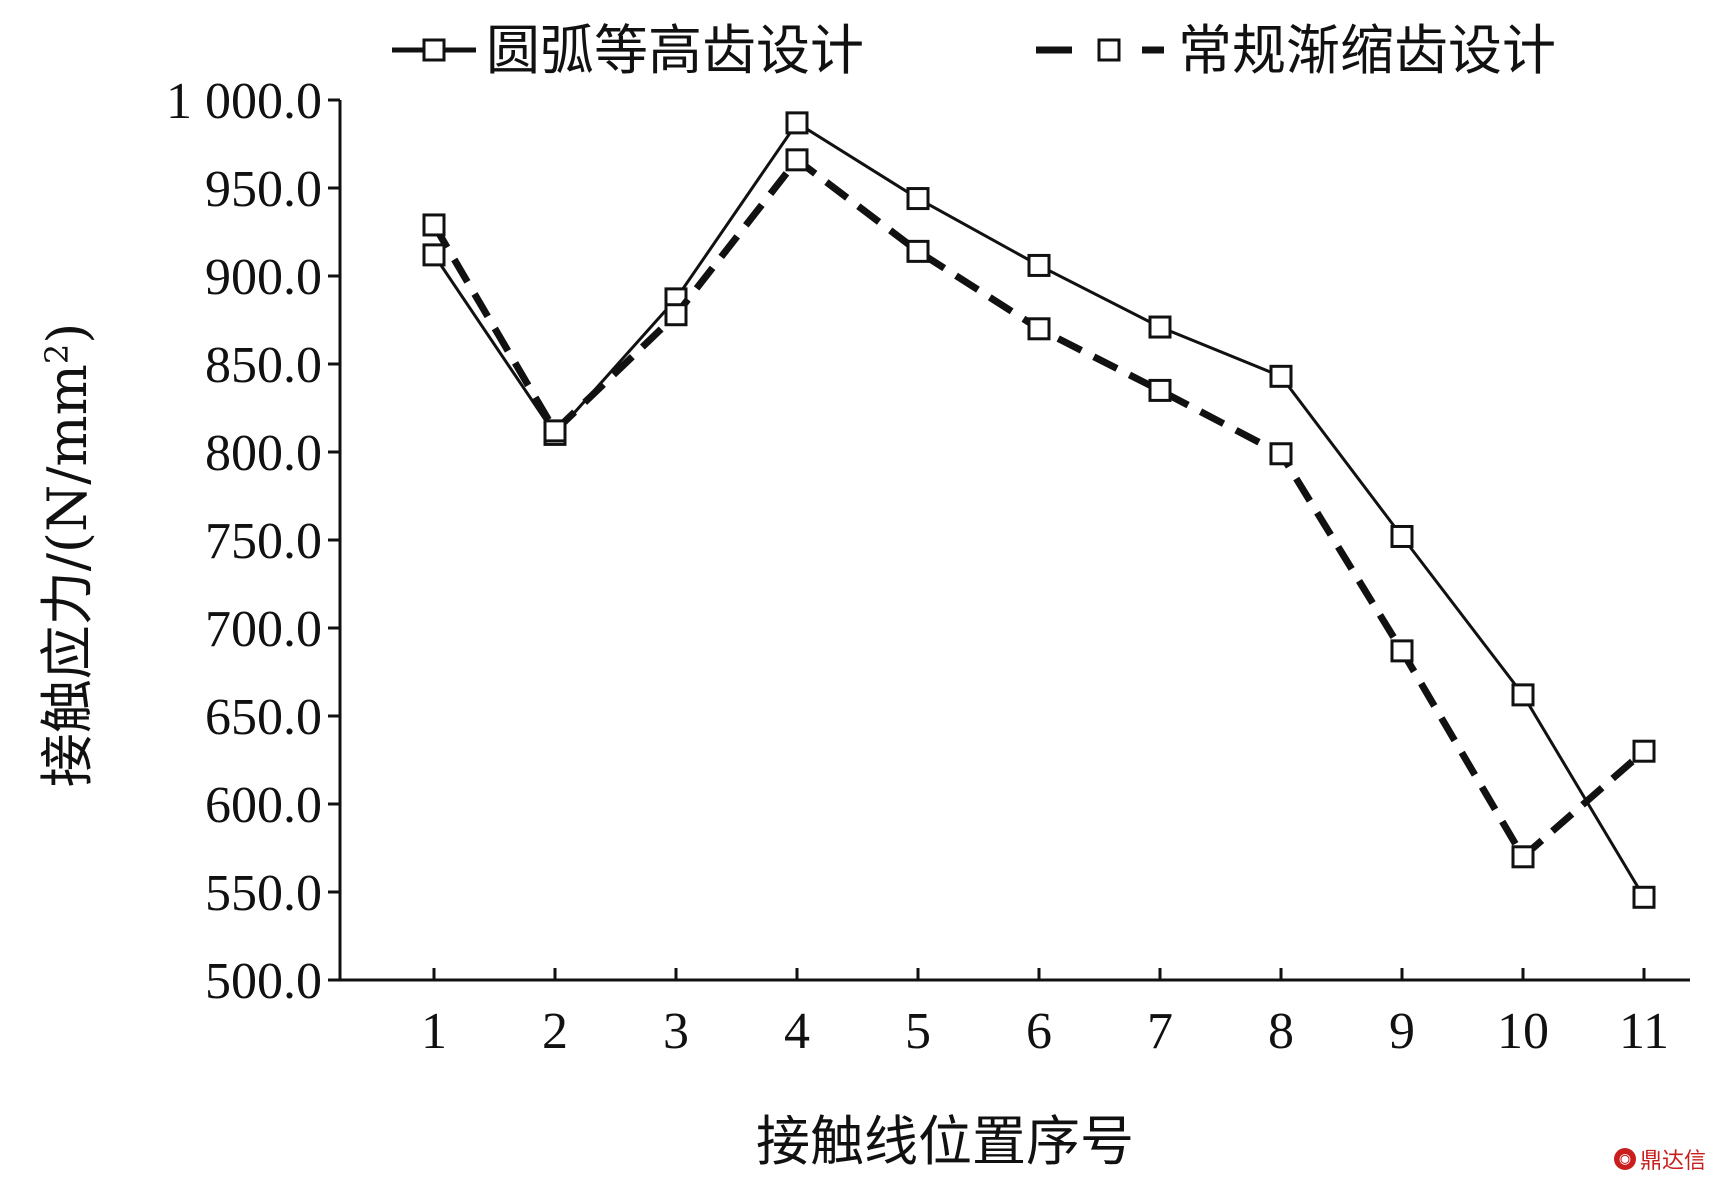  Describe the element at coordinates (263, 981) in the screenshot. I see `y-tick-label: 500.0` at that location.